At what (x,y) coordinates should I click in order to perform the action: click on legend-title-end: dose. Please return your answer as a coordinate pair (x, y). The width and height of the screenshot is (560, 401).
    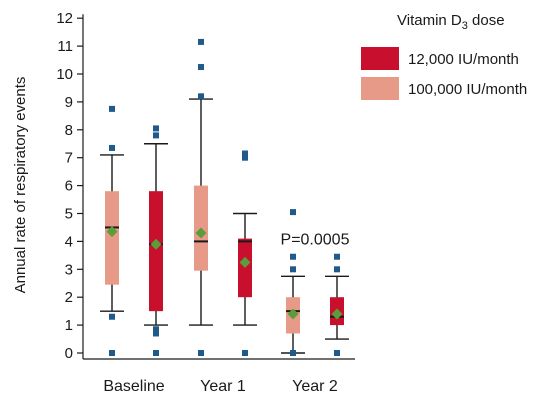
    Looking at the image, I should click on (486, 20).